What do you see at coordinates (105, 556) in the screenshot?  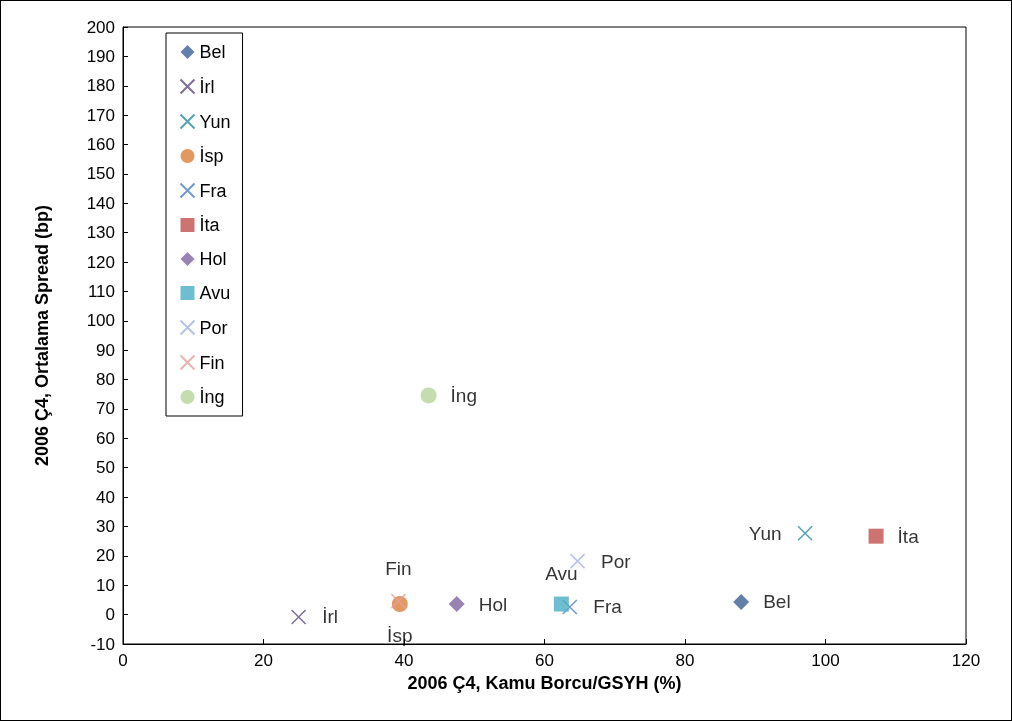 I see `y-tick-label: 20` at bounding box center [105, 556].